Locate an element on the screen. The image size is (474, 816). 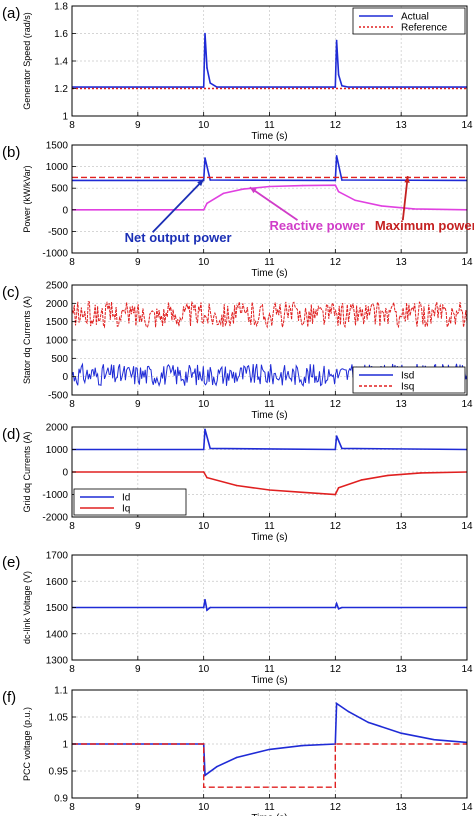
y-tick-label: -500 is located at coordinates (58, 232).